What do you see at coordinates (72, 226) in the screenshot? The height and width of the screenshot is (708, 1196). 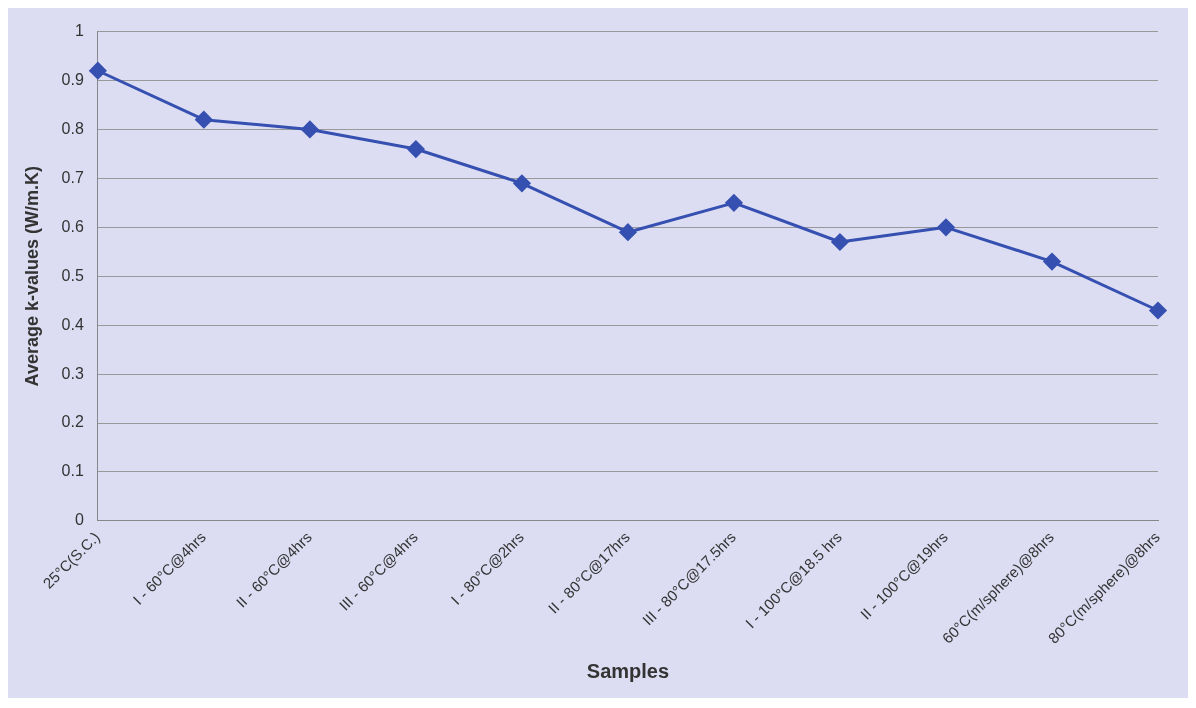 I see `y-tick-label: 0.6` at bounding box center [72, 226].